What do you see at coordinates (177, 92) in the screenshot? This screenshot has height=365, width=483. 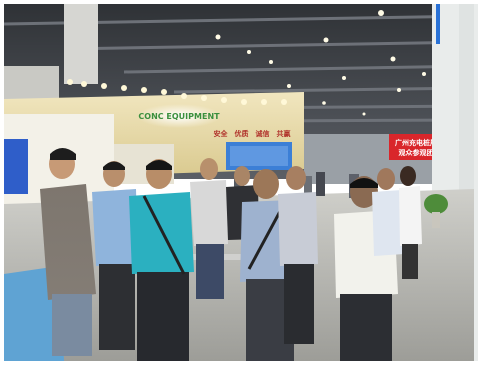 I see `booth-lights` at bounding box center [177, 92].